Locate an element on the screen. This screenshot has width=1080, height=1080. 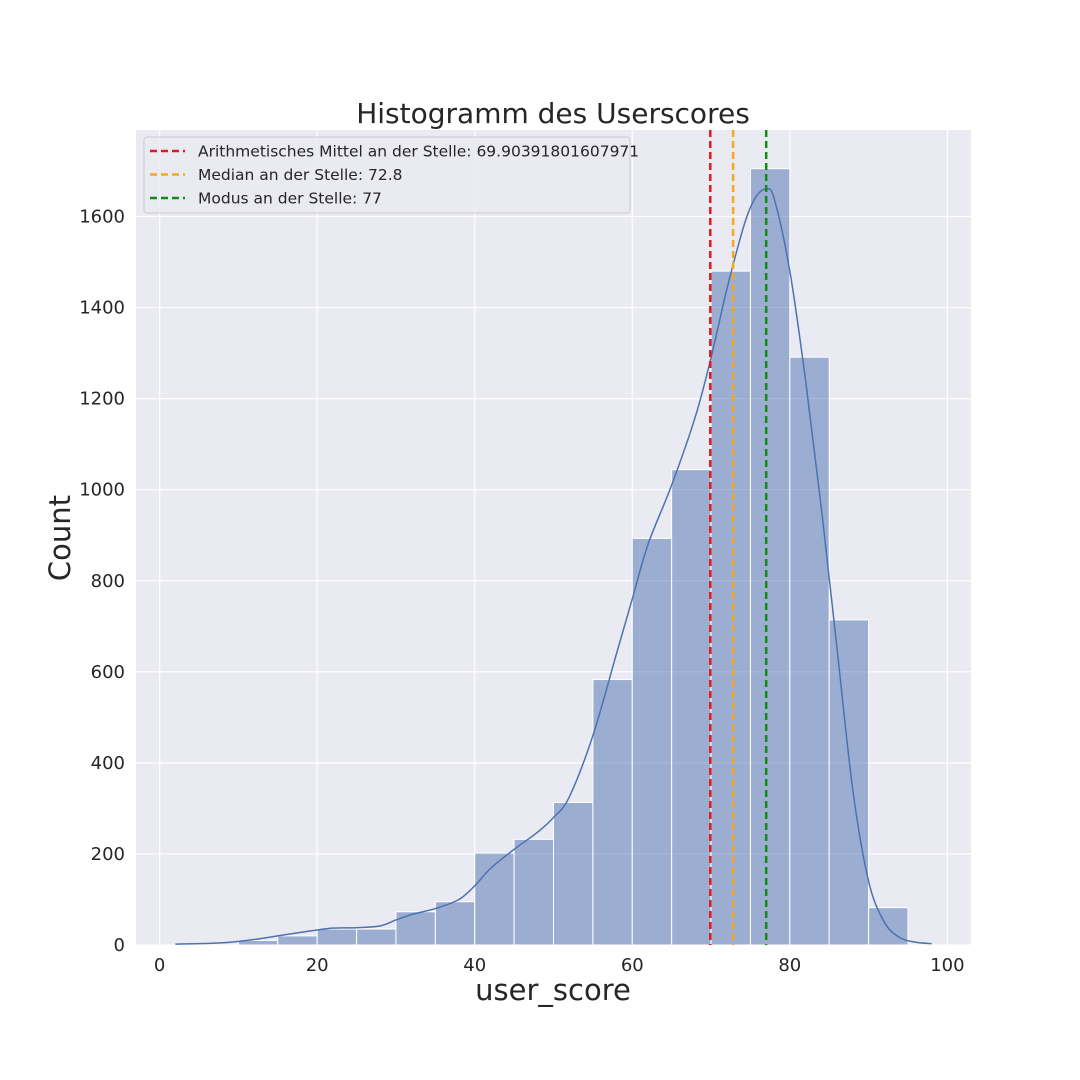
x-tick-label: 40 is located at coordinates (474, 965).